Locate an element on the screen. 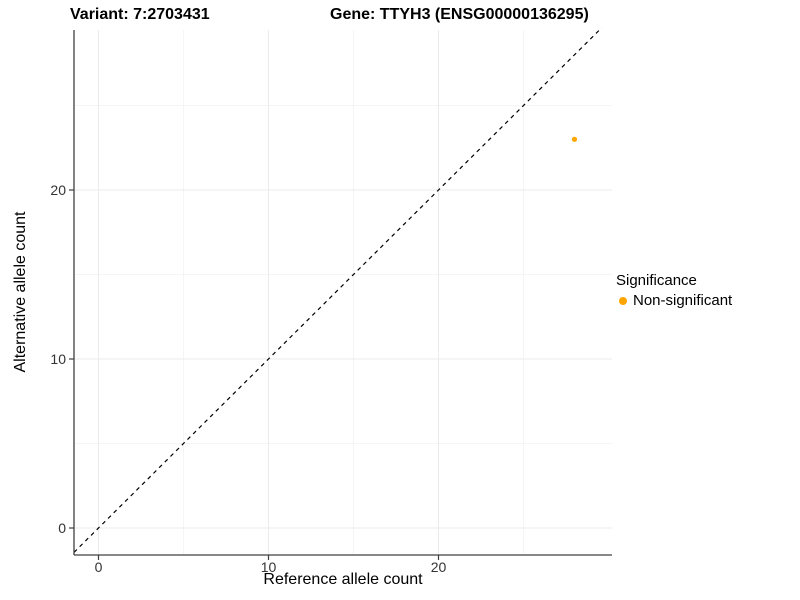 The width and height of the screenshot is (800, 600). x-tick-label: 0 is located at coordinates (98, 567).